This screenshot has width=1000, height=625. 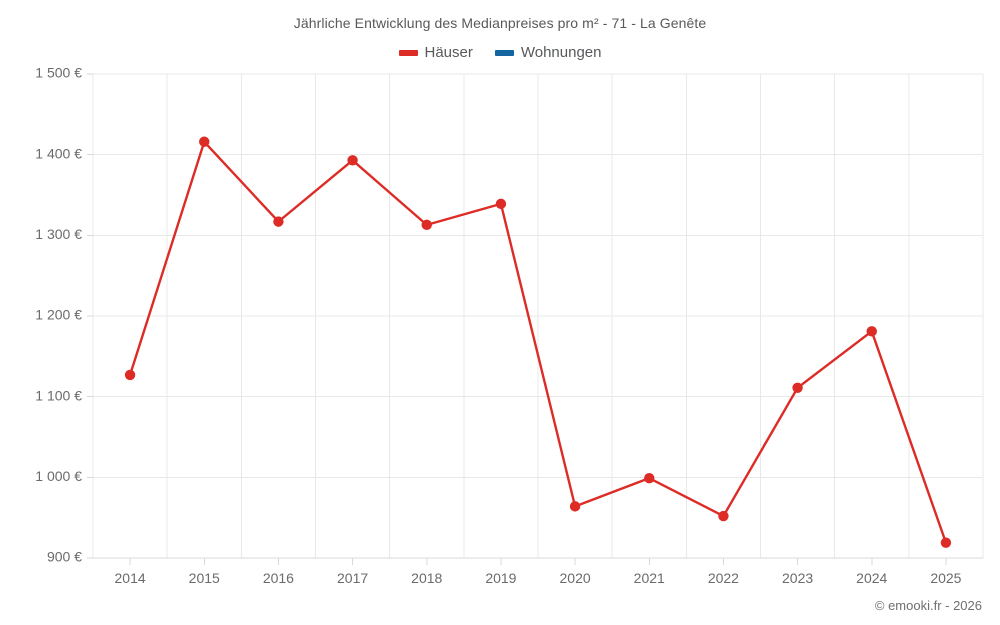 I want to click on data-point: 2025: 919, so click(x=946, y=542).